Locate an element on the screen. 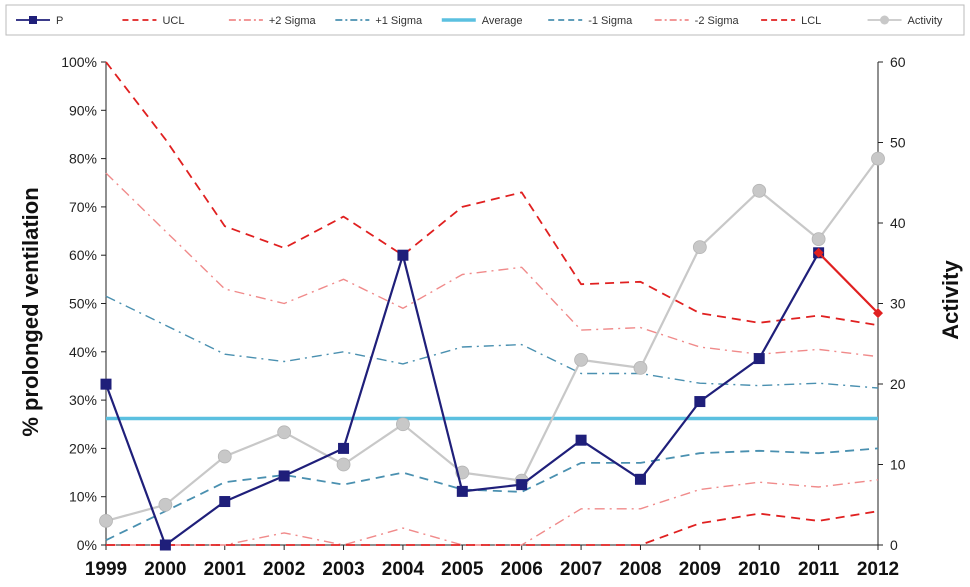 The width and height of the screenshot is (970, 587). y2-tick-label: 10 is located at coordinates (898, 465).